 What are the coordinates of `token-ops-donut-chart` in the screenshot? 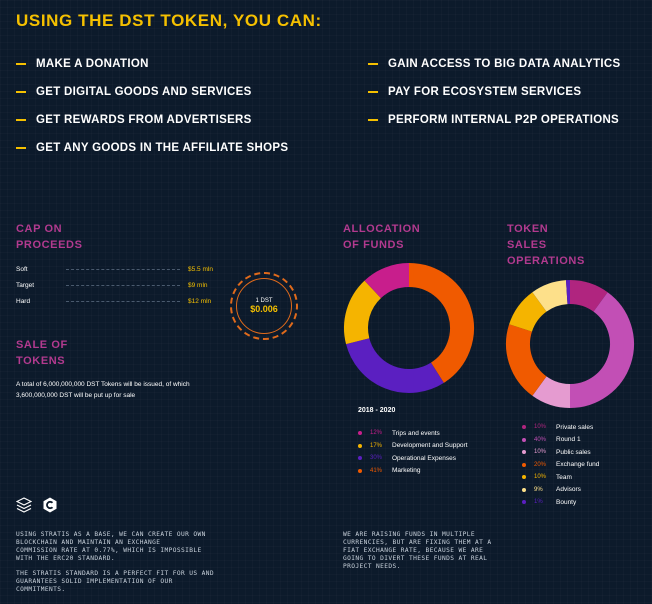 It's located at (570, 344).